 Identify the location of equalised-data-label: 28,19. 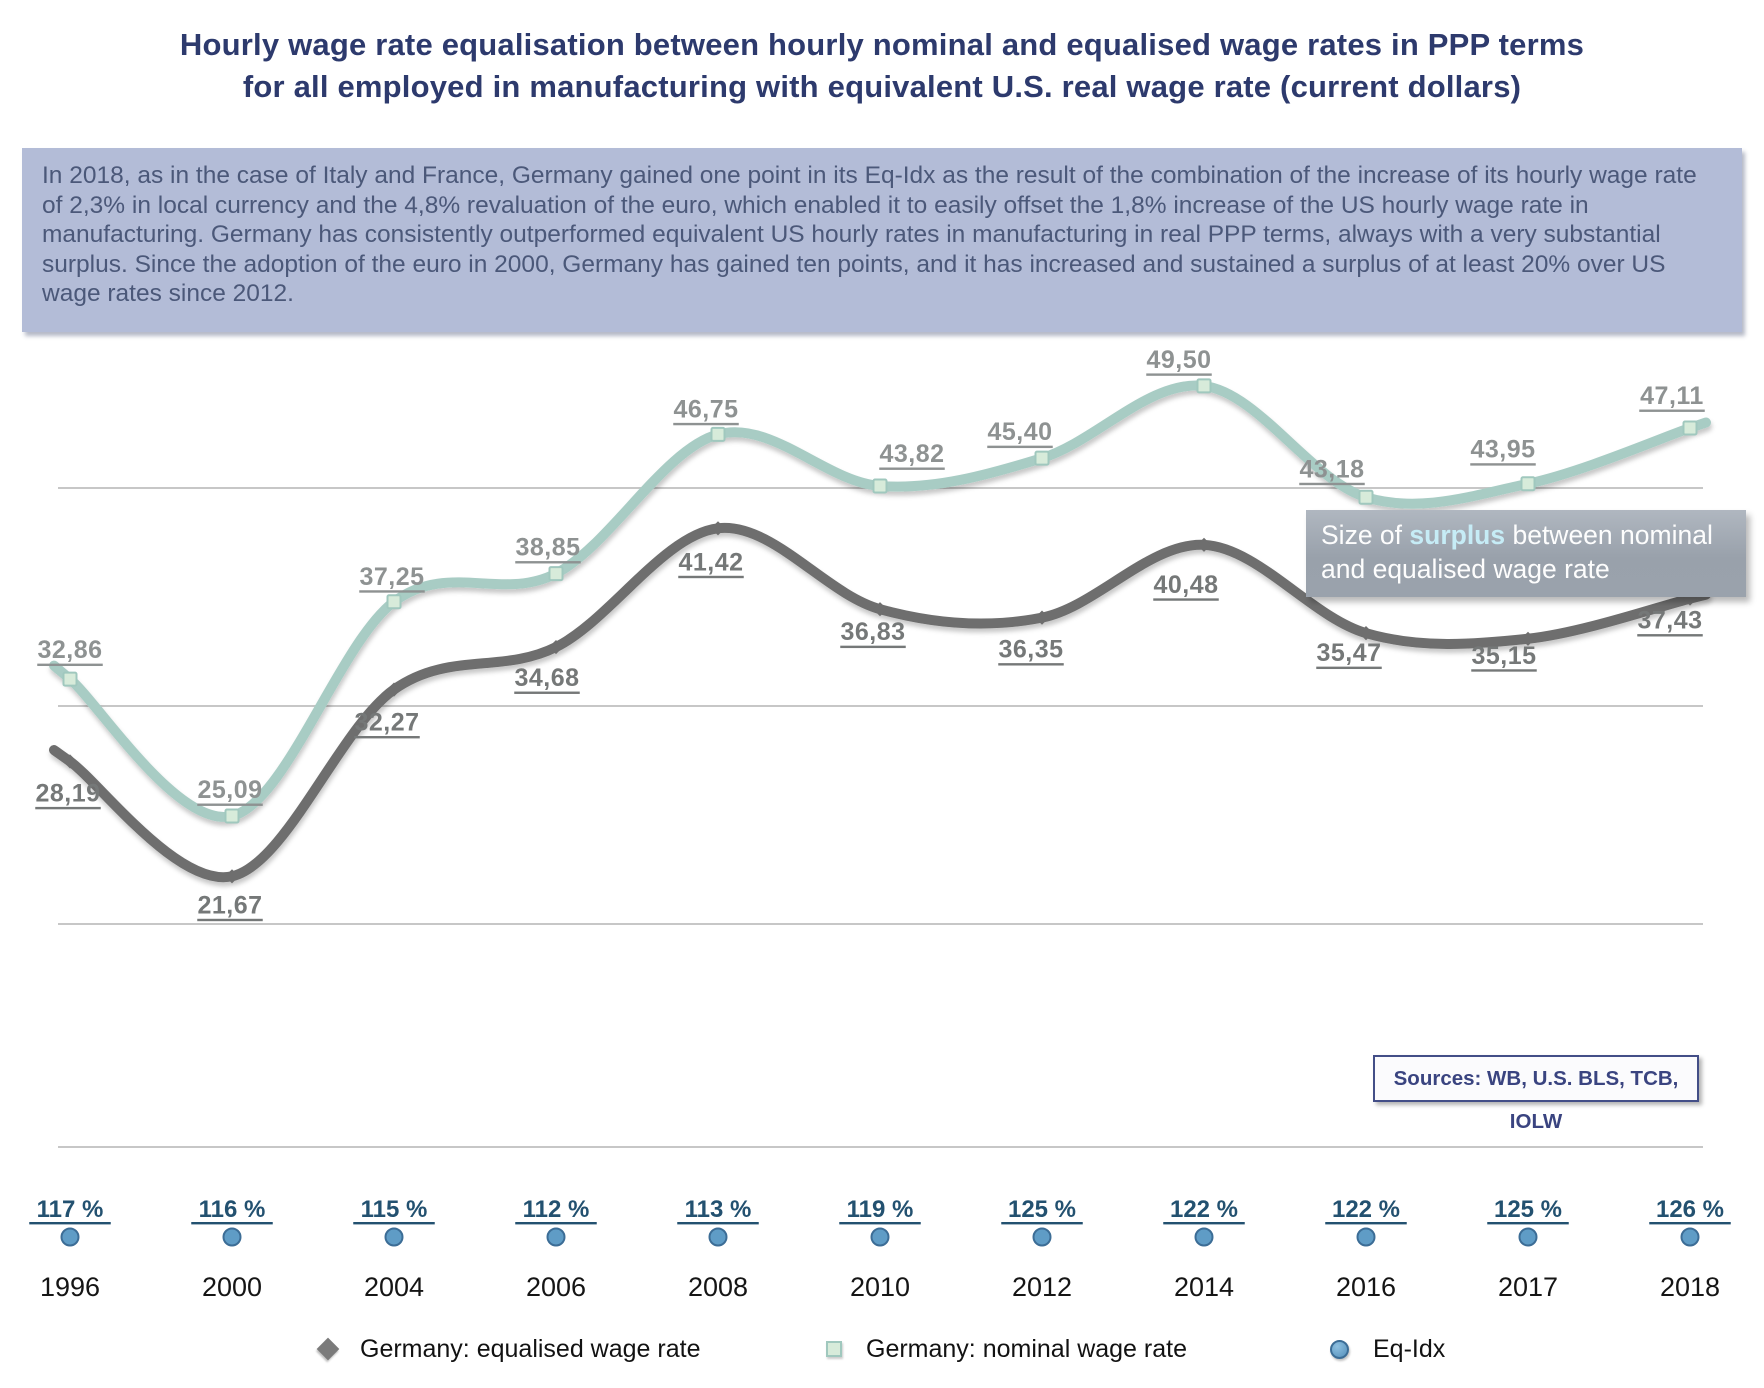
(67, 793).